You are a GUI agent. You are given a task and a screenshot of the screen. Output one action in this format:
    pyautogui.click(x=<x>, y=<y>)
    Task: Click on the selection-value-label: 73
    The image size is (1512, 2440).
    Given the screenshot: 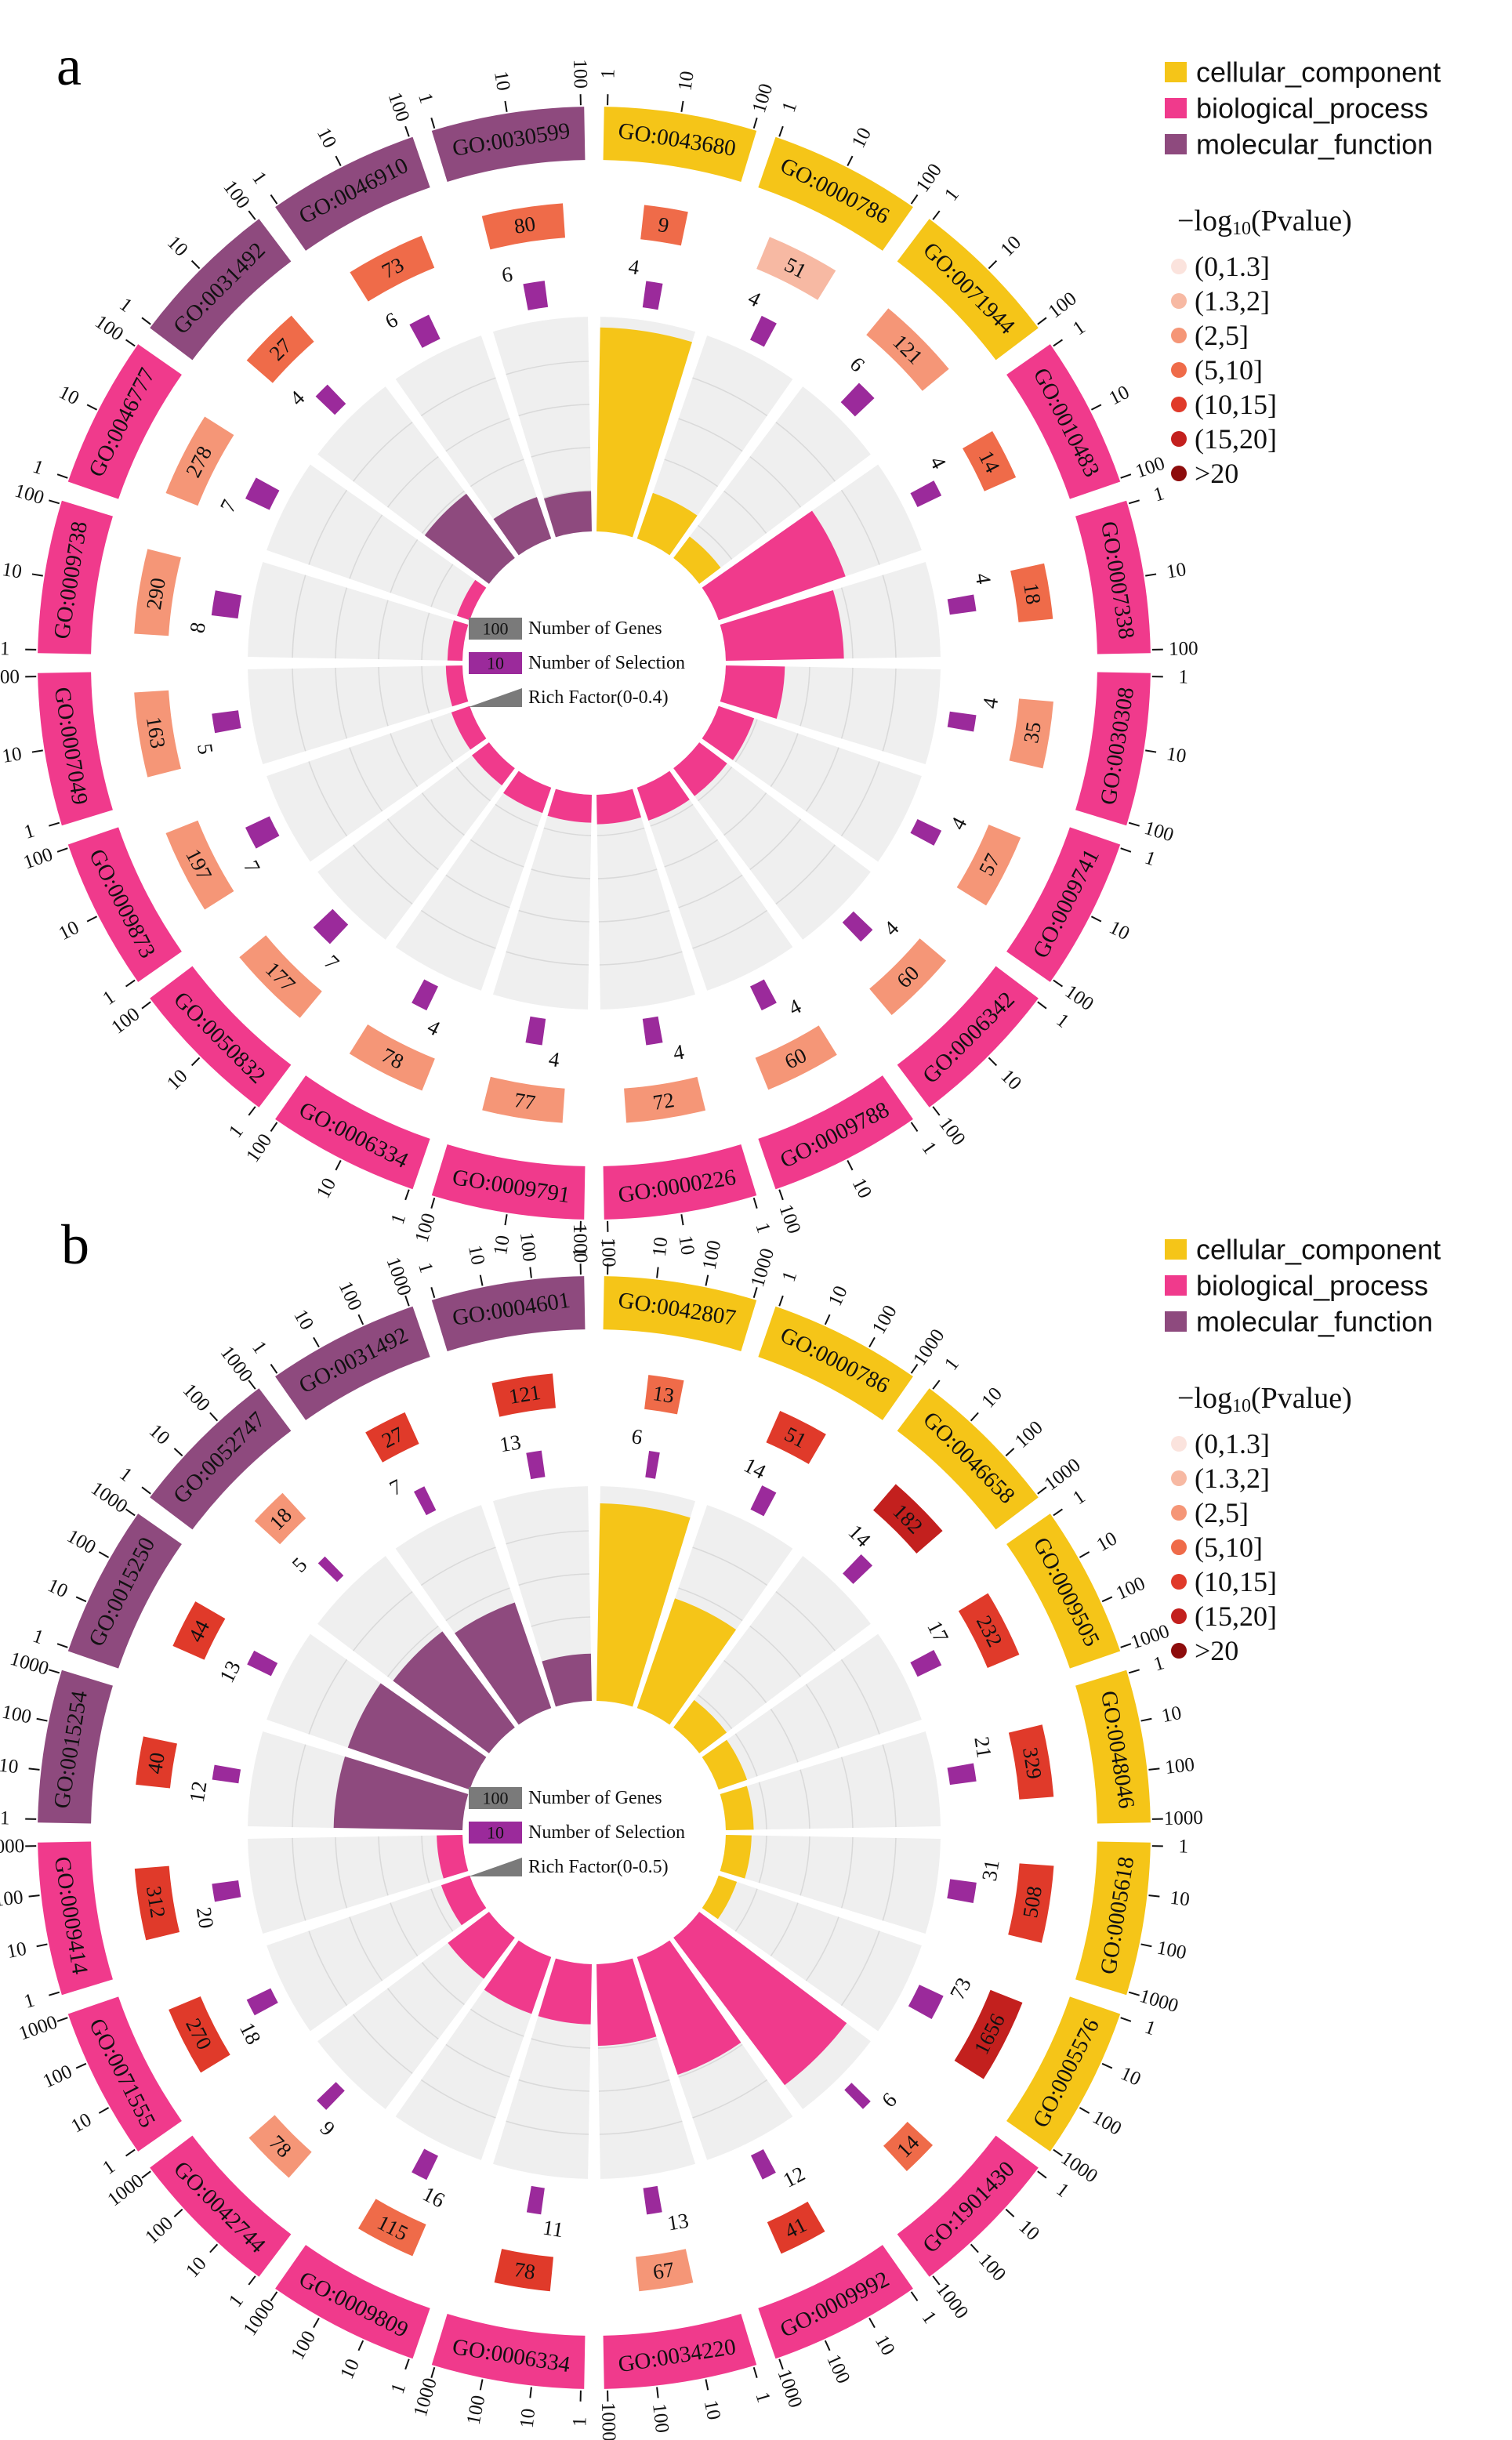 What is the action you would take?
    pyautogui.click(x=960, y=1988)
    